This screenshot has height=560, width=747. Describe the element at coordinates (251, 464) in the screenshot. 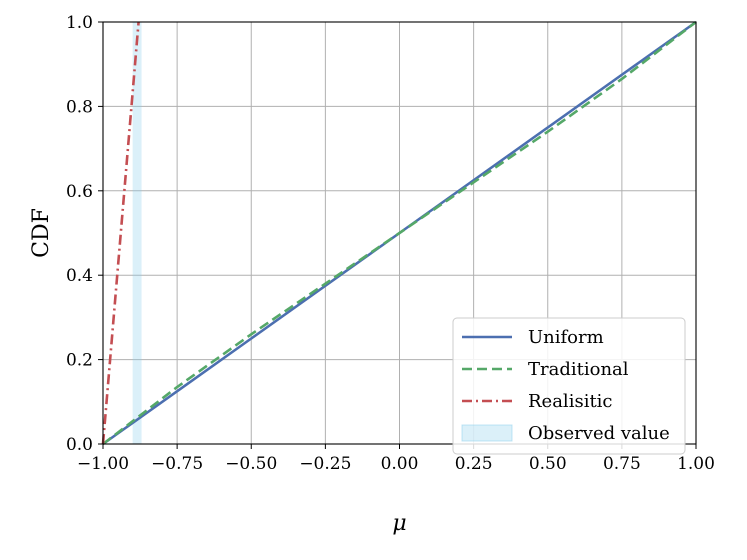

I see `x-tick-label: −0.50` at that location.